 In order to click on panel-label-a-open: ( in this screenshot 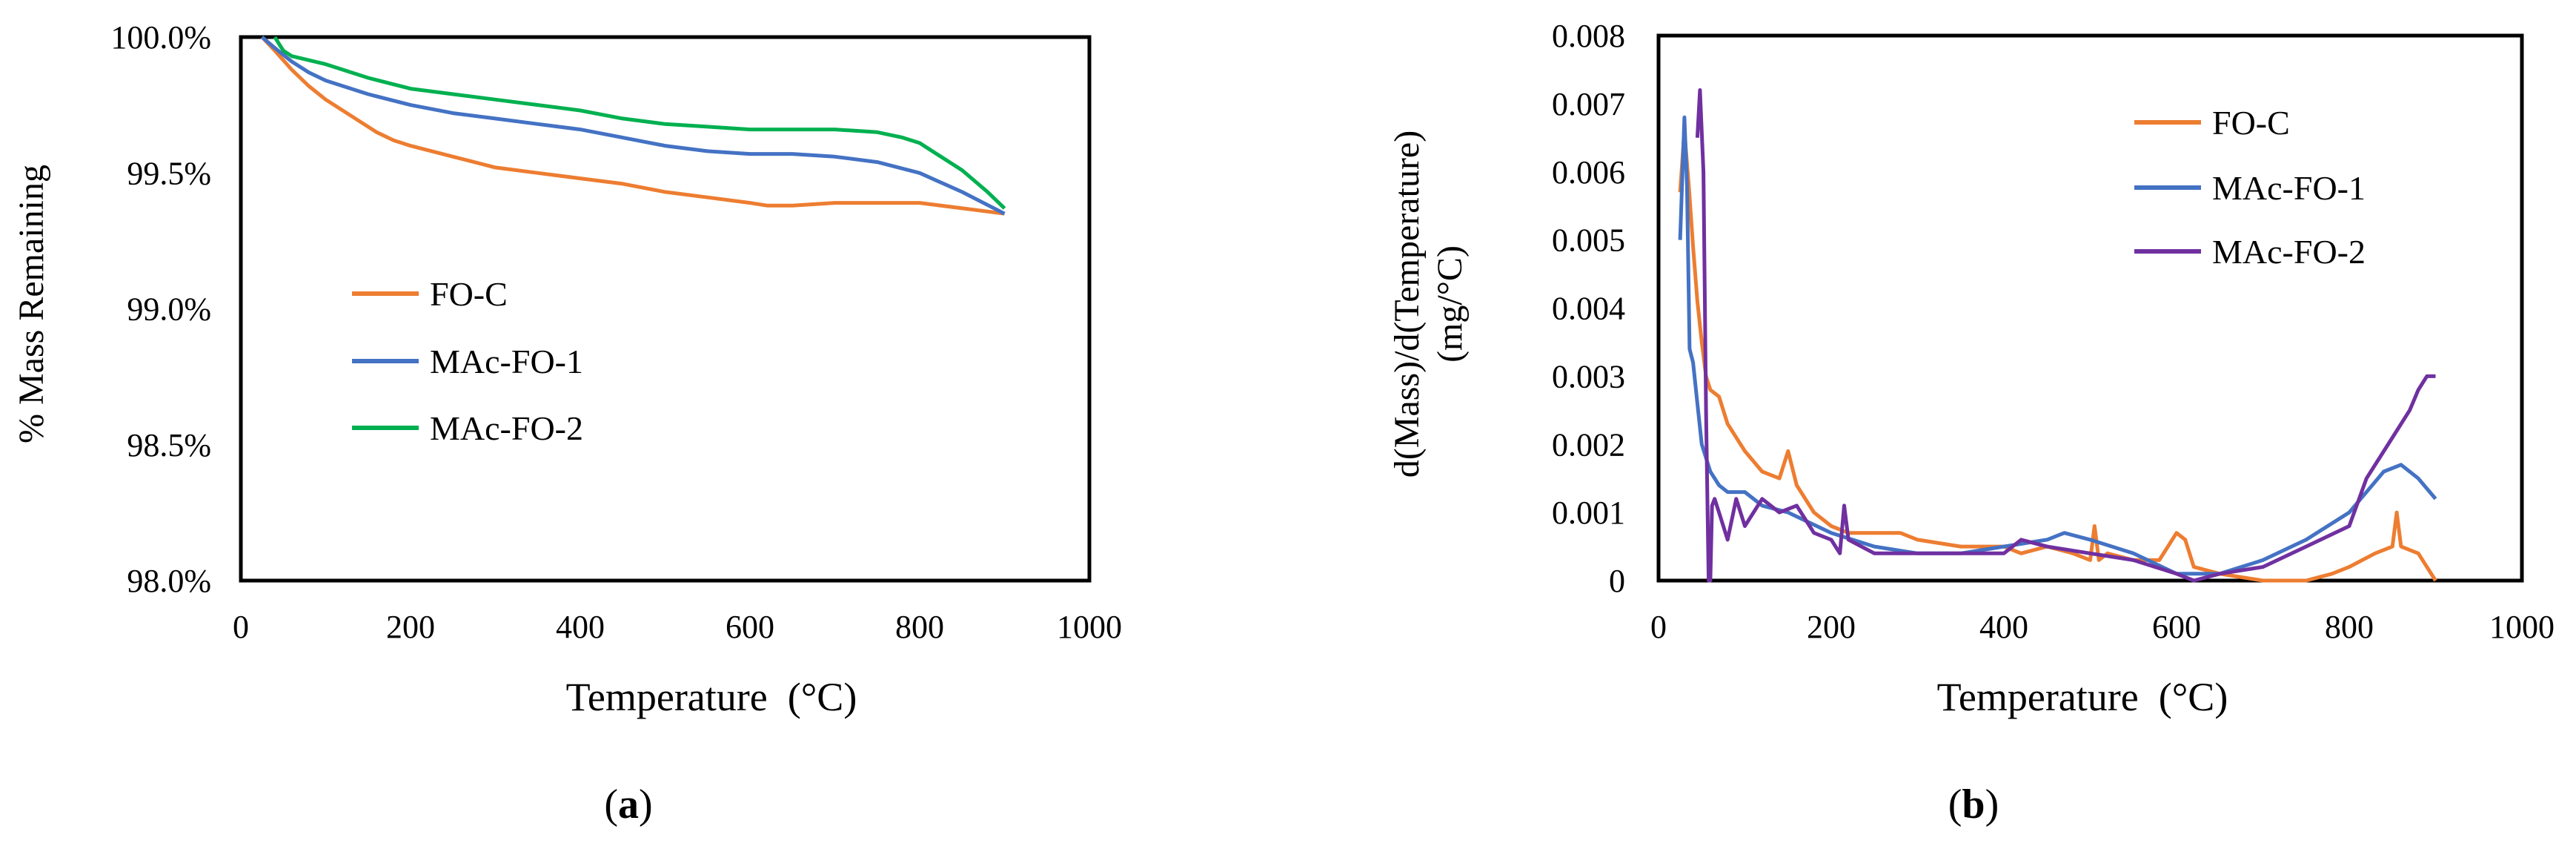, I will do `click(611, 804)`.